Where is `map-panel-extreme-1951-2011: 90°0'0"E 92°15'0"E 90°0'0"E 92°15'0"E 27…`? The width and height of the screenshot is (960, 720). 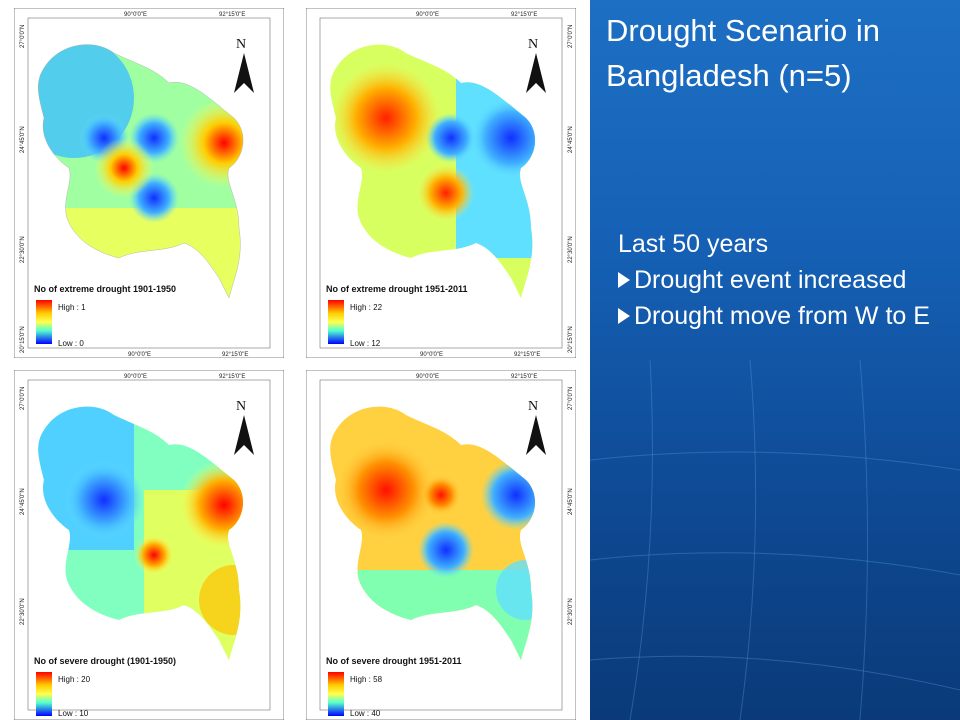
map-panel-extreme-1951-2011: 90°0'0"E 92°15'0"E 90°0'0"E 92°15'0"E 27… is located at coordinates (441, 183).